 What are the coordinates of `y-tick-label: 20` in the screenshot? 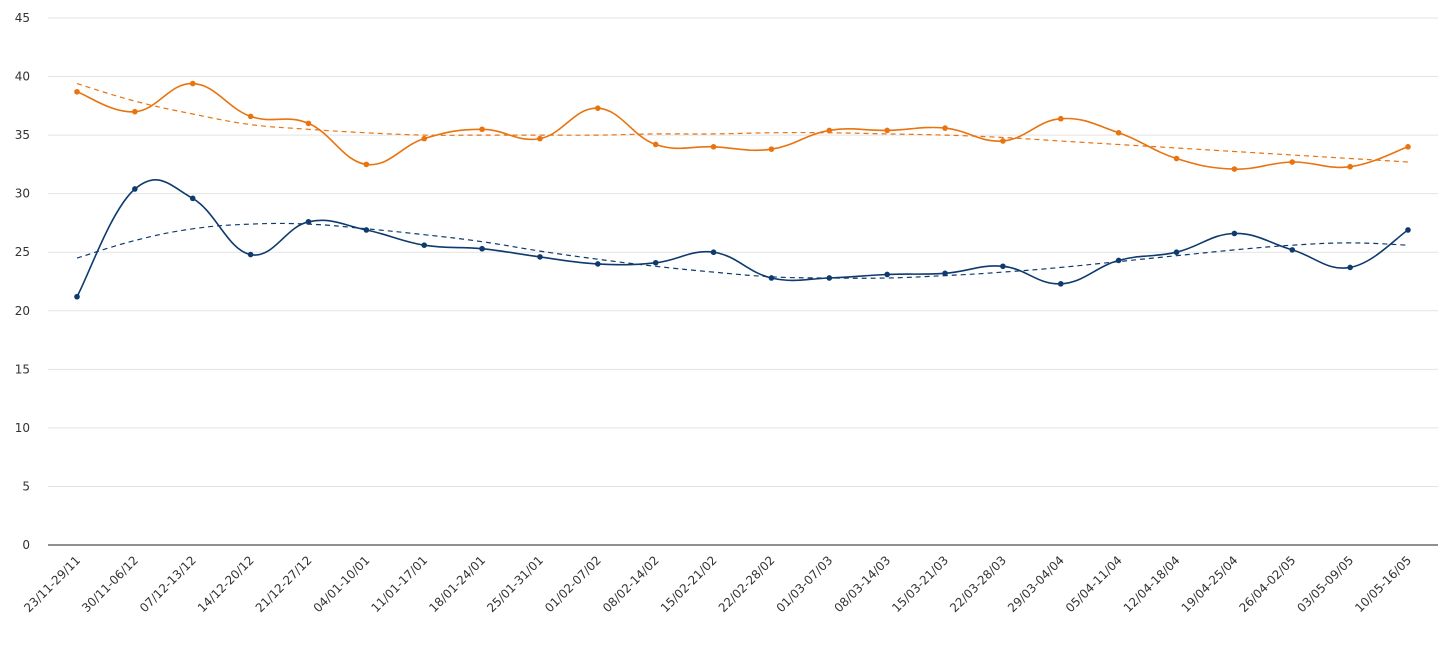 It's located at (22, 311).